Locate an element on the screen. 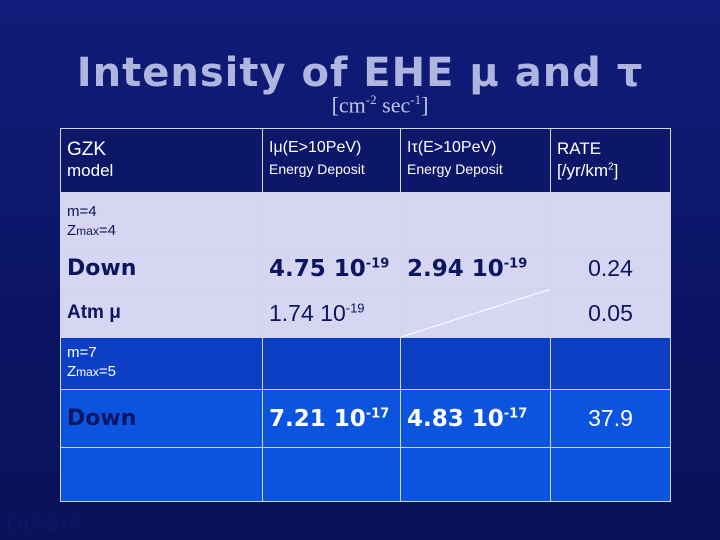 The image size is (720, 540). group2-label-row: m=7 Zmax=5 is located at coordinates (365, 363).